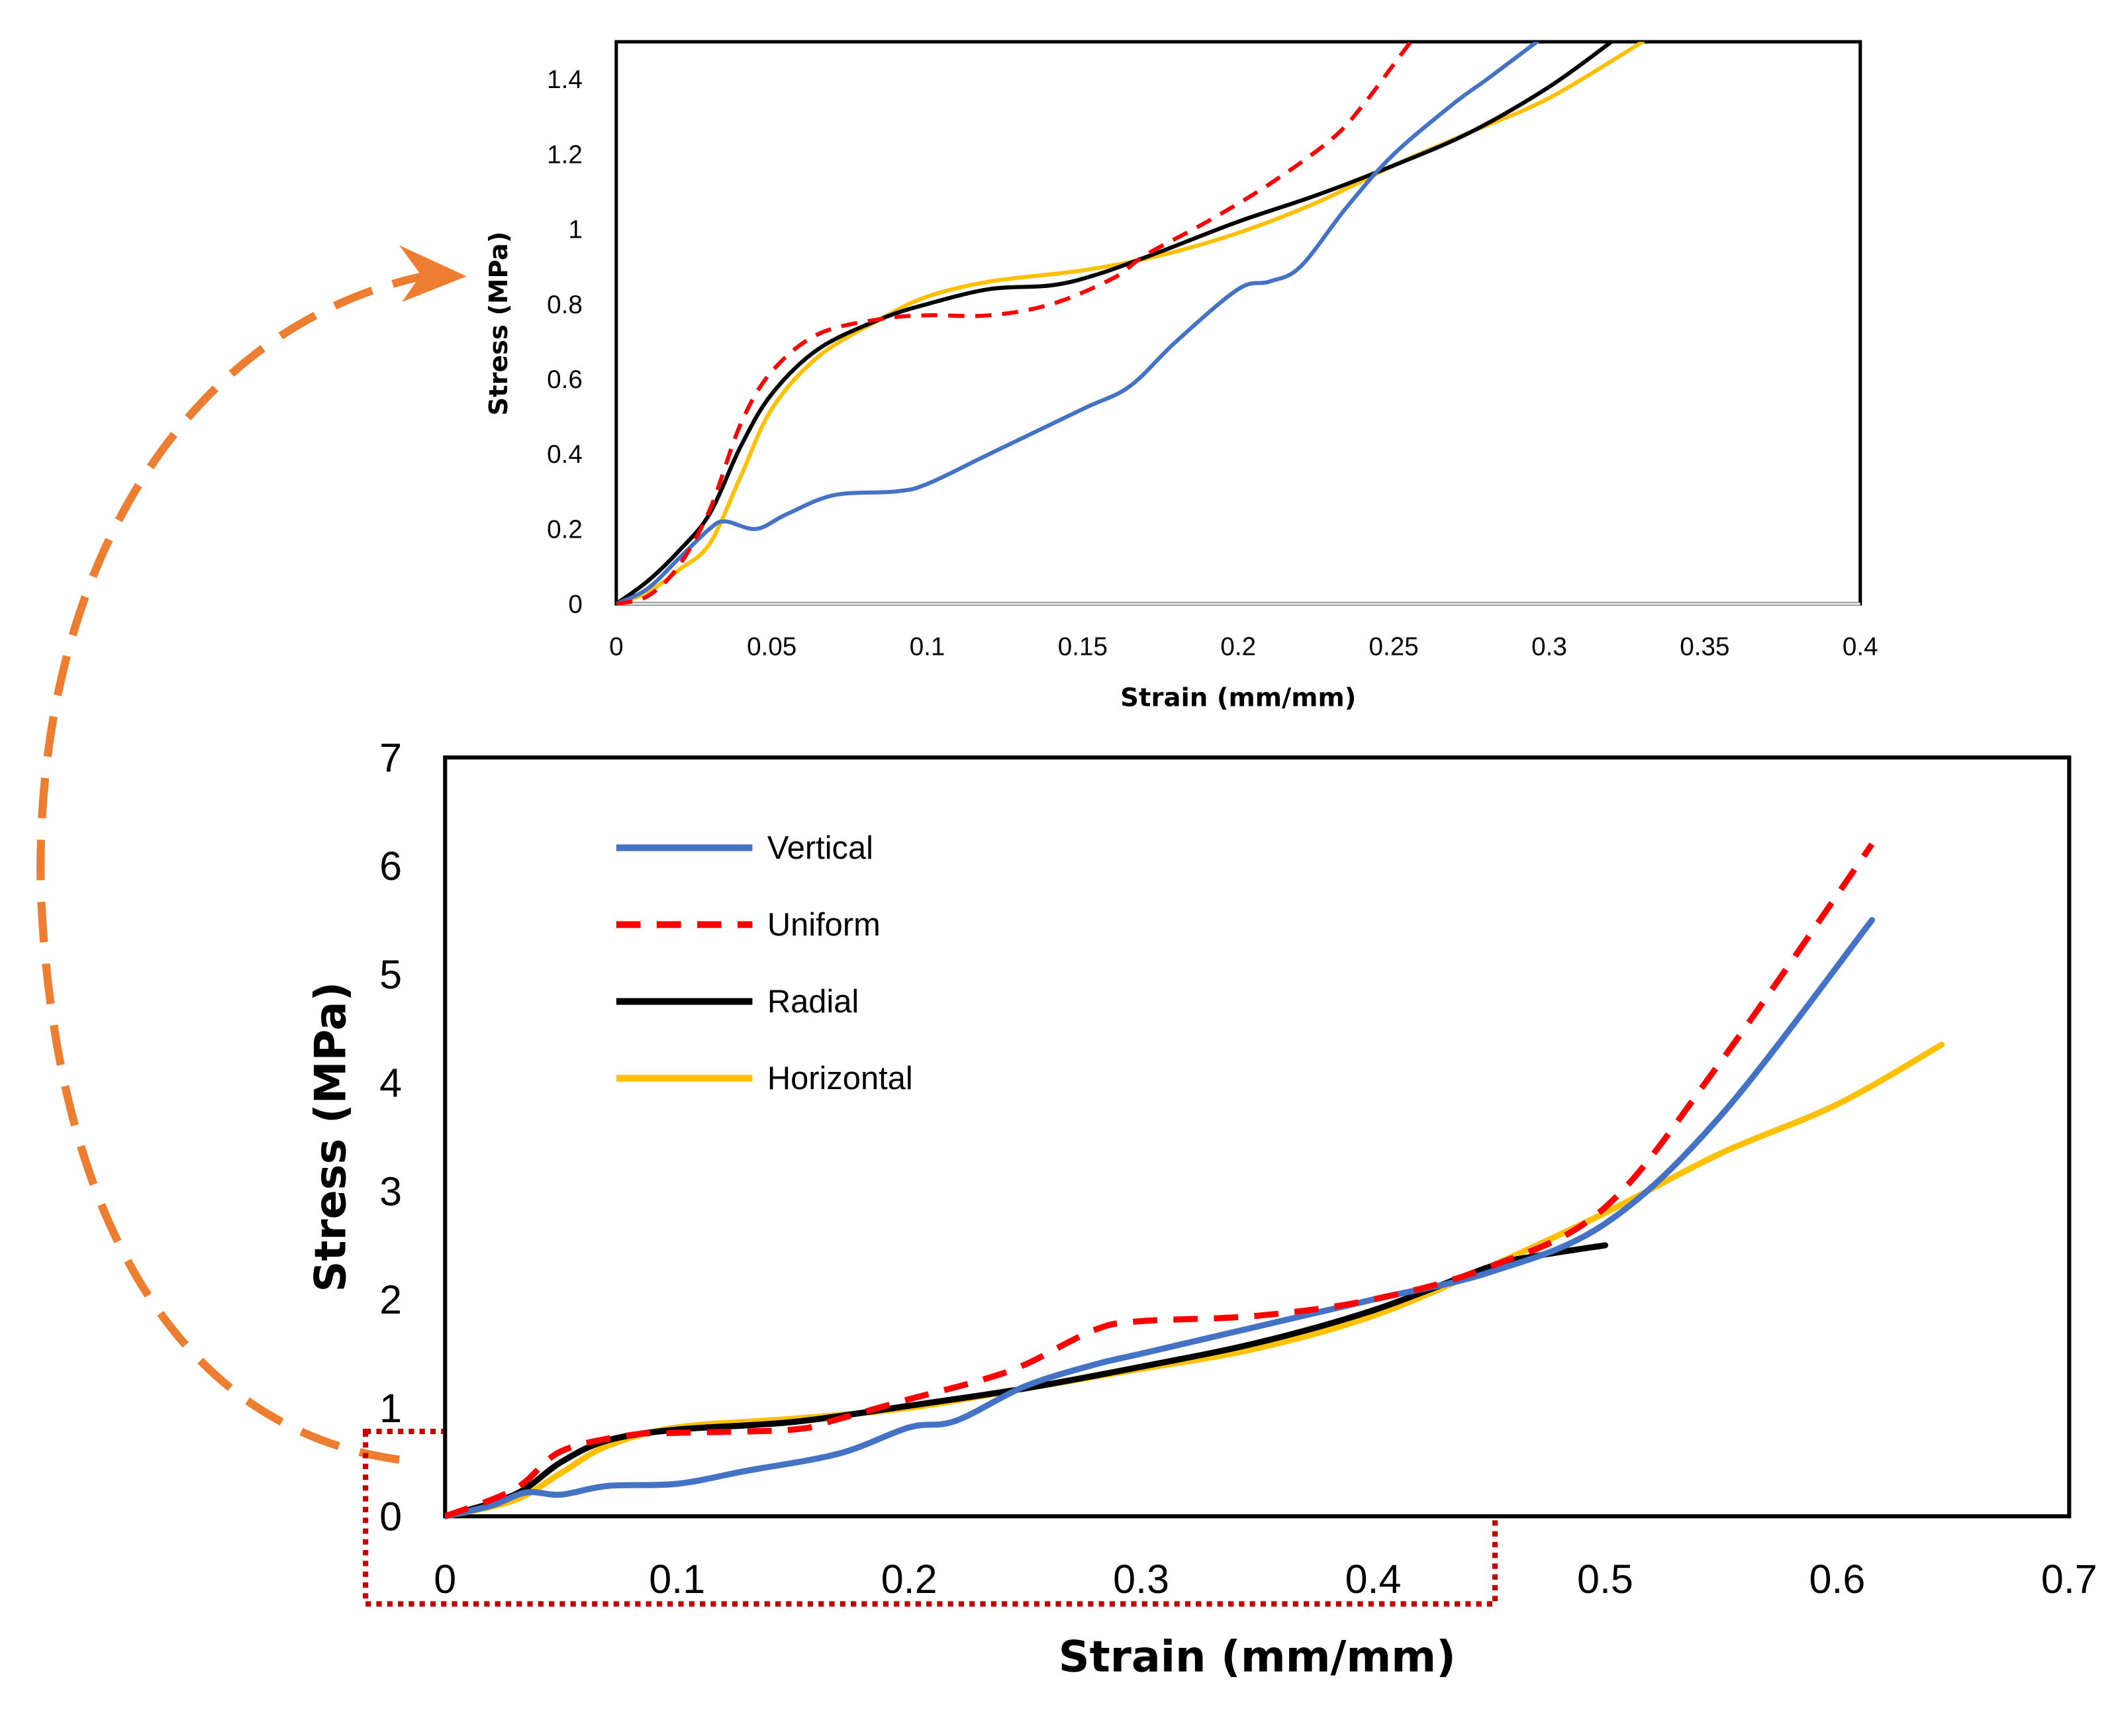  Describe the element at coordinates (433, 273) in the screenshot. I see `arrow-head-icon` at that location.